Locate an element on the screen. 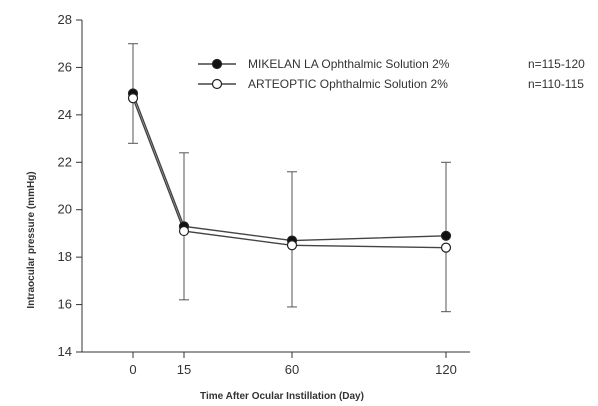  data-point-filled is located at coordinates (446, 235).